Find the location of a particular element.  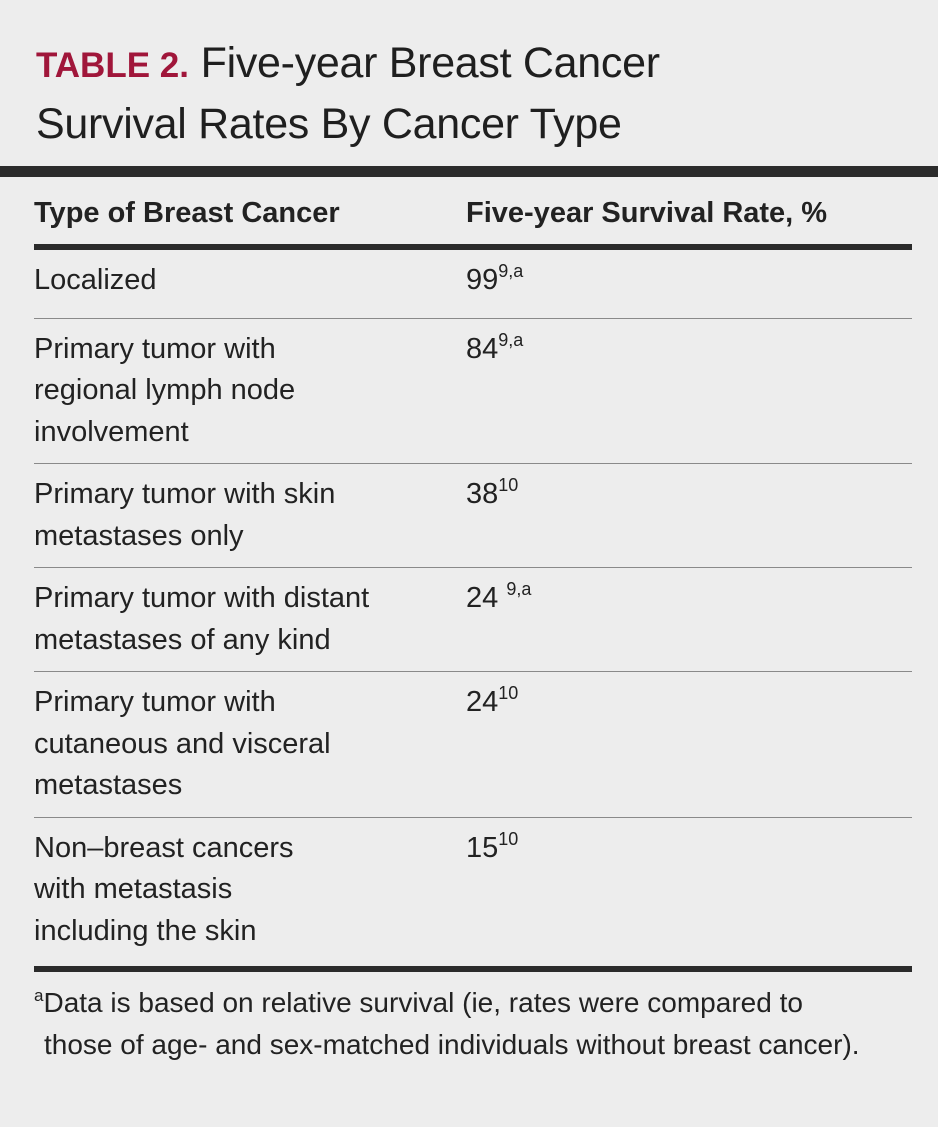

cell-survival-rate: 1510 is located at coordinates (689, 894).